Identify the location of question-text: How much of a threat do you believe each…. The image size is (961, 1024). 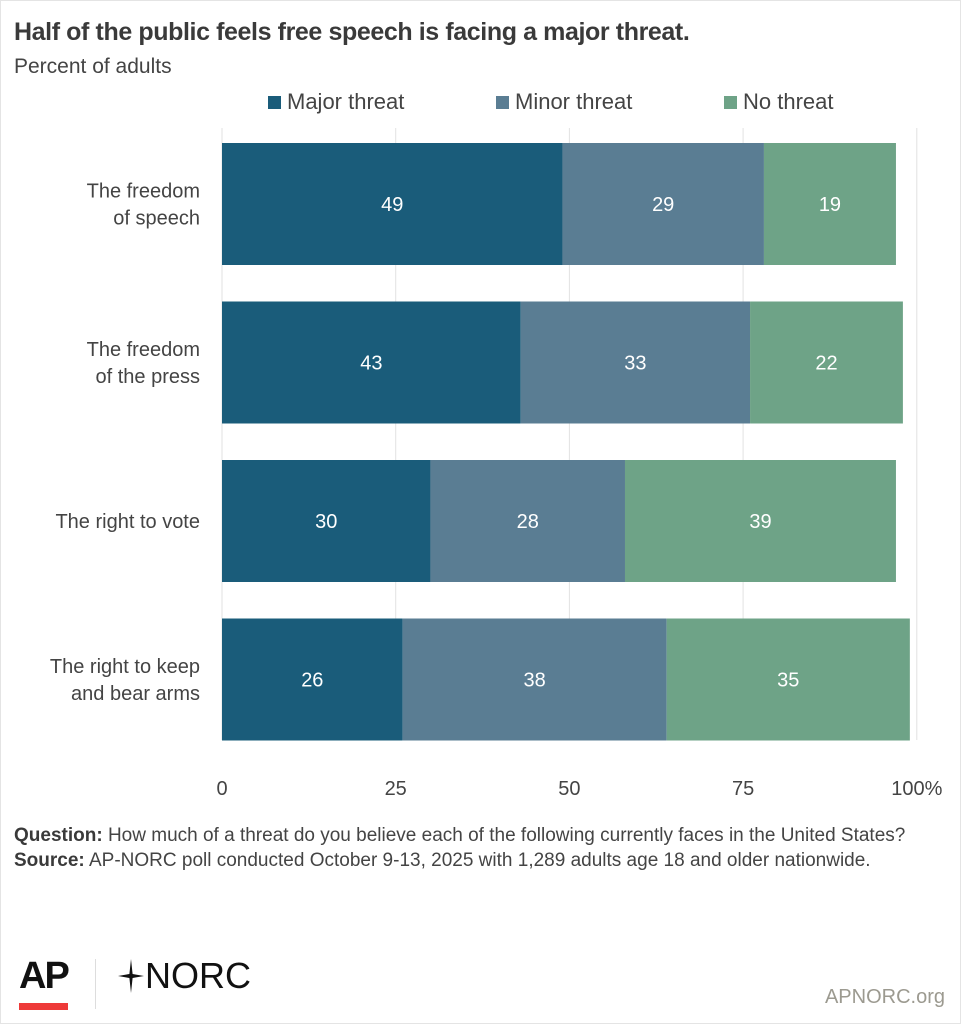
(504, 835).